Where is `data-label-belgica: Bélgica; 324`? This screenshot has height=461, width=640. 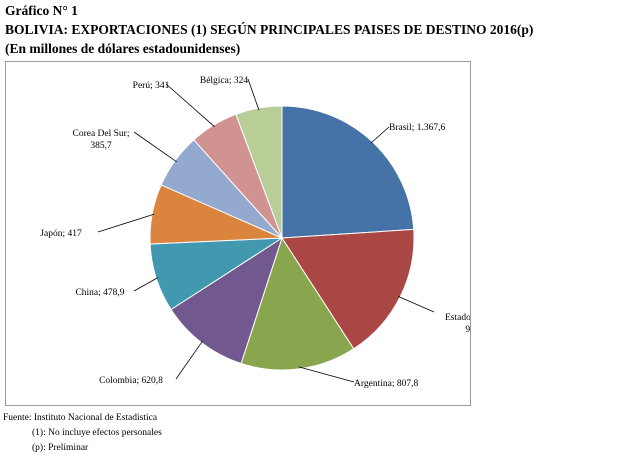 data-label-belgica: Bélgica; 324 is located at coordinates (224, 81).